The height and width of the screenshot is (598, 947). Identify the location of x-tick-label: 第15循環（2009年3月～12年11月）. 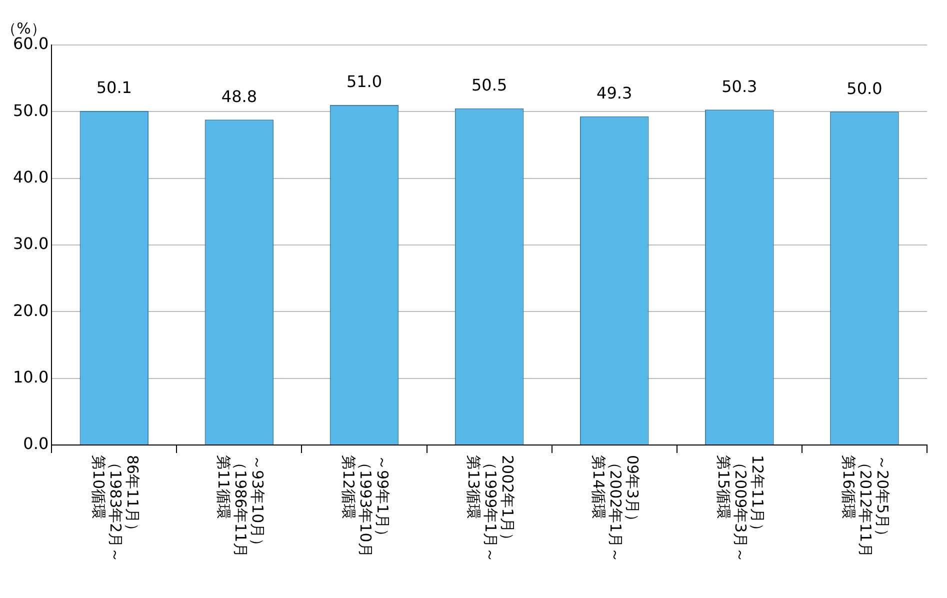
(740, 509).